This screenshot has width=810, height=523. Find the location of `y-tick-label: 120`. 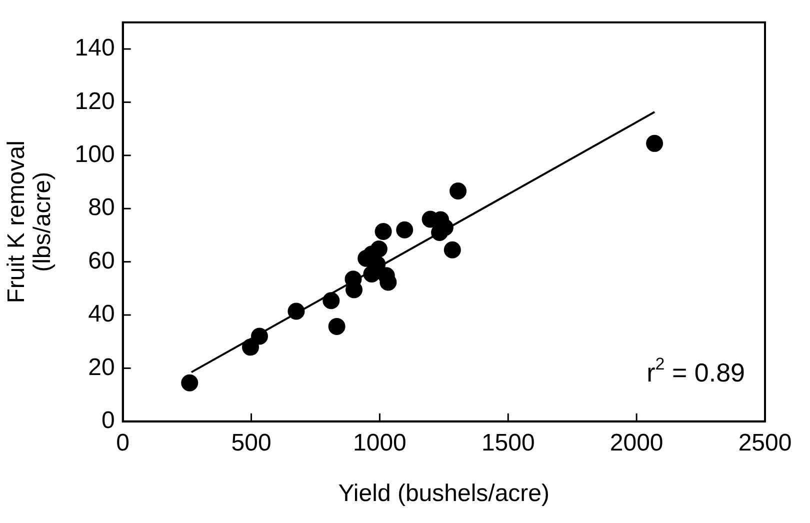

y-tick-label: 120 is located at coordinates (94, 101).